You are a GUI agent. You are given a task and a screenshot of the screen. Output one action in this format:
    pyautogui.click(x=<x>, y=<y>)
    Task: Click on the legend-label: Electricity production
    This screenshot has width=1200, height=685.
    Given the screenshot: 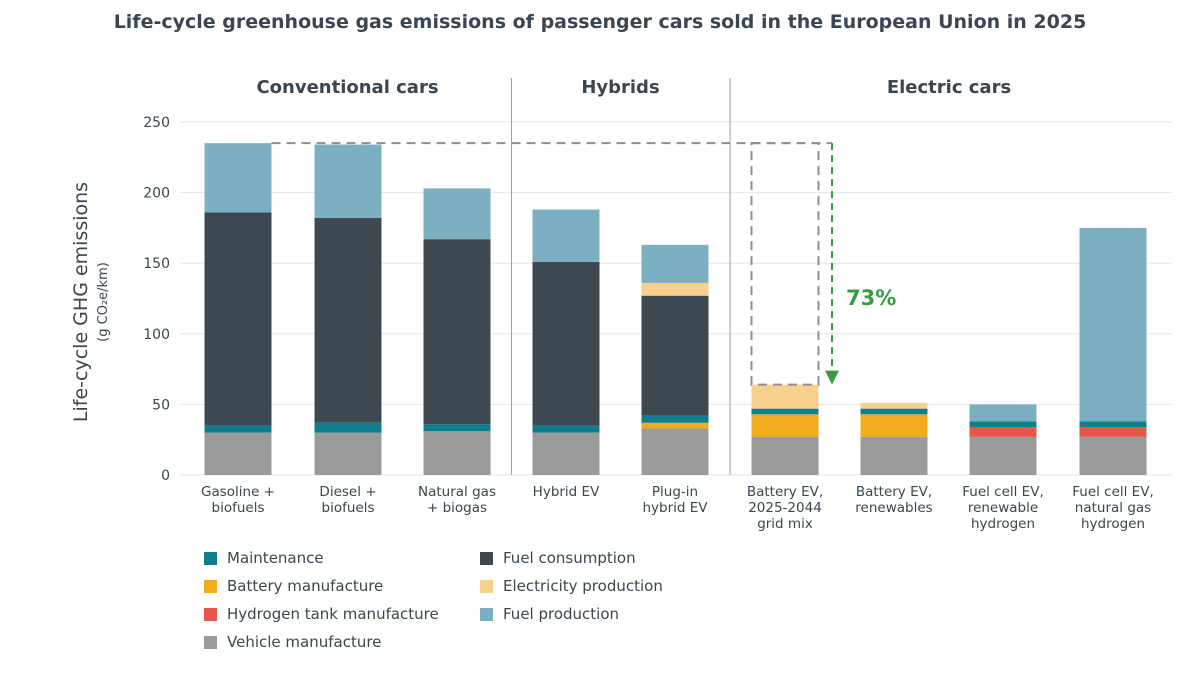 What is the action you would take?
    pyautogui.click(x=583, y=586)
    